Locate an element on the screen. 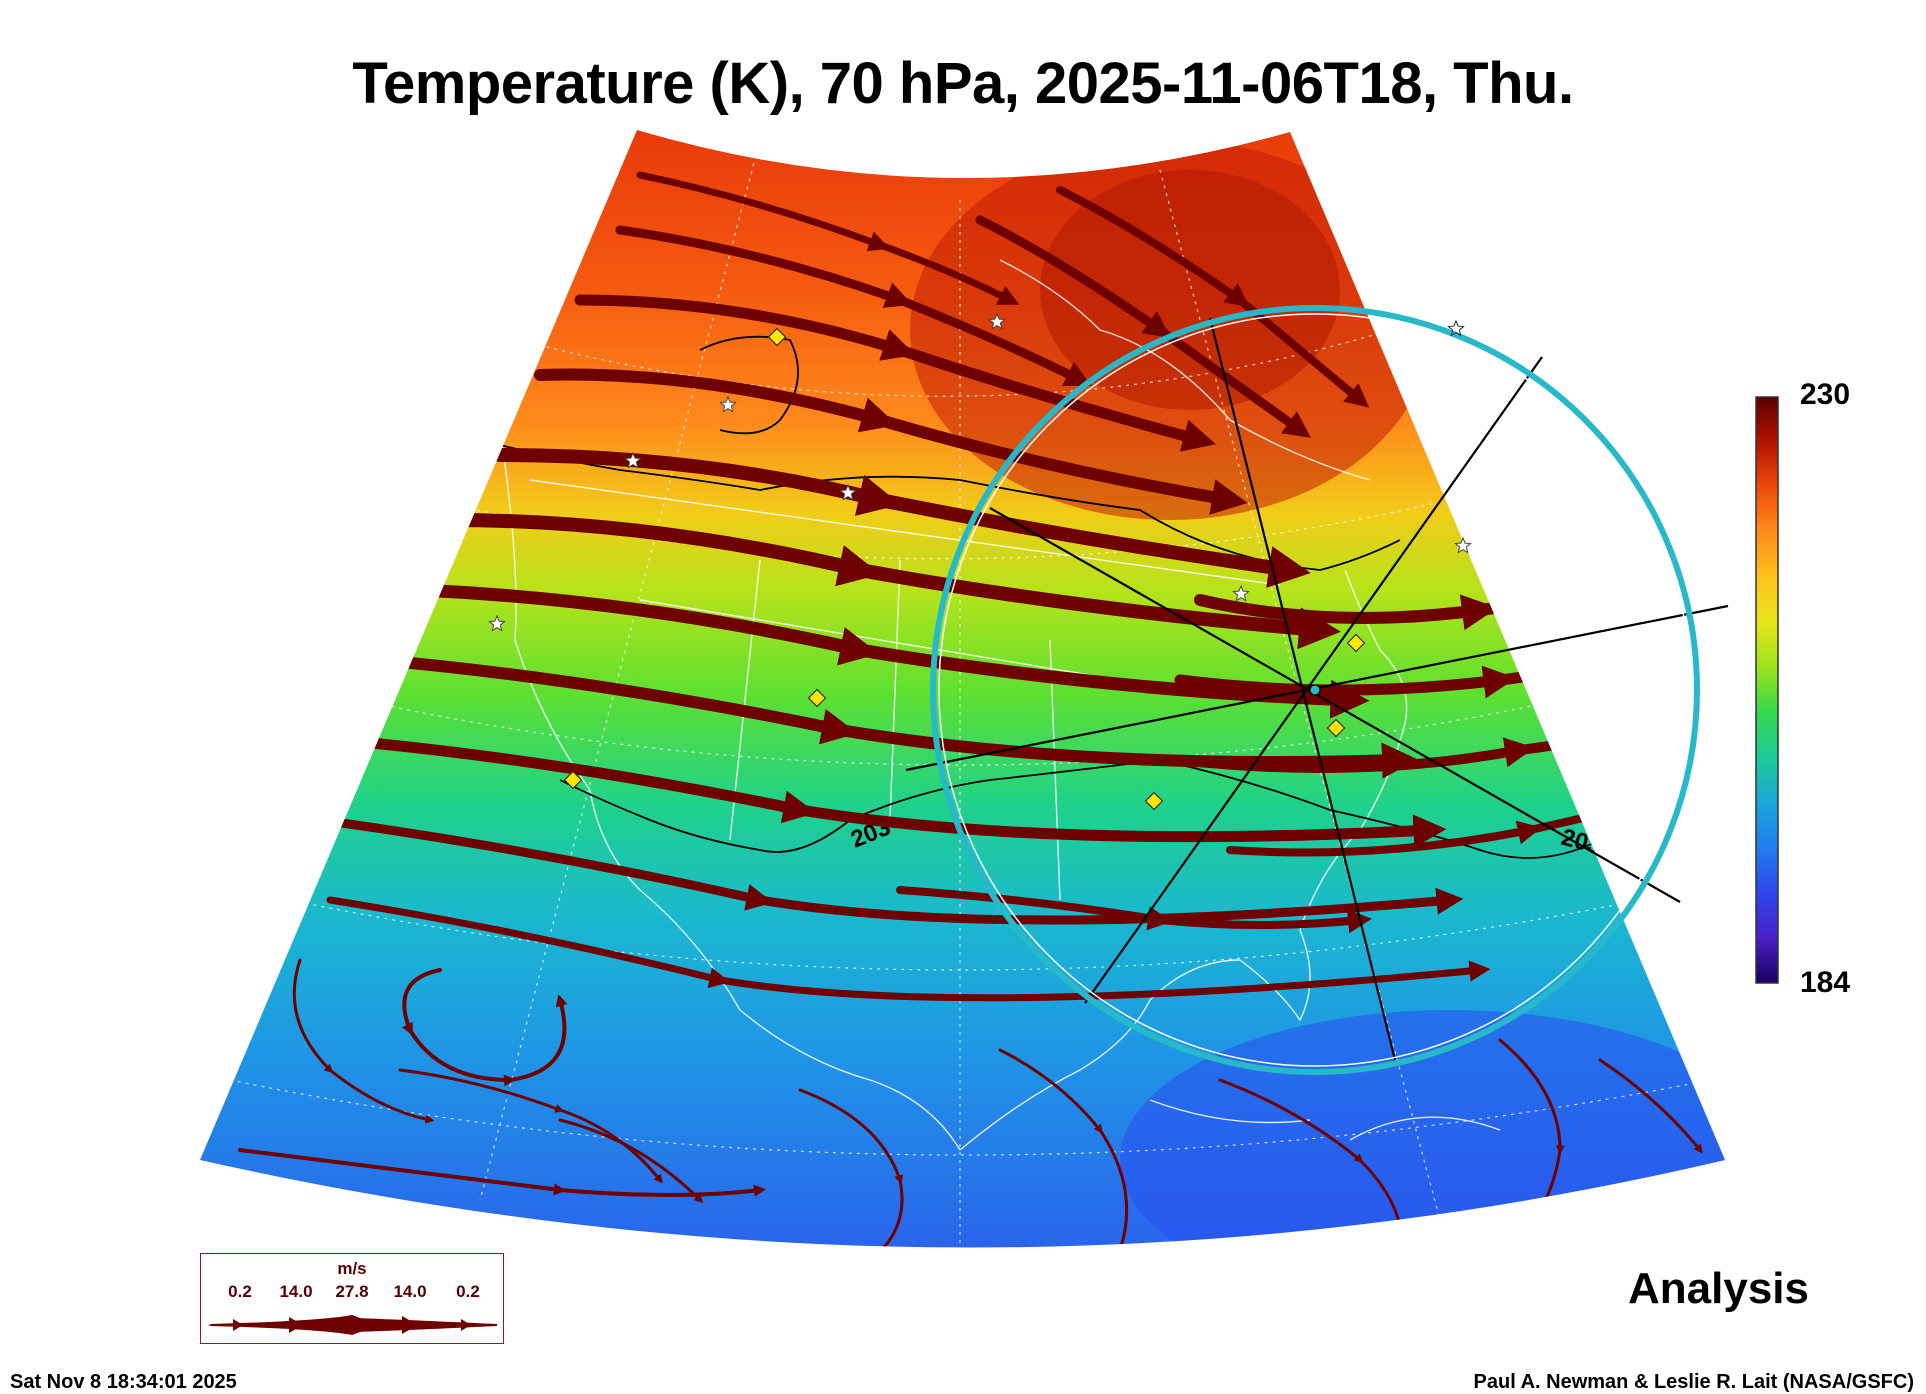  legend-tick: 27.8 is located at coordinates (352, 1291).